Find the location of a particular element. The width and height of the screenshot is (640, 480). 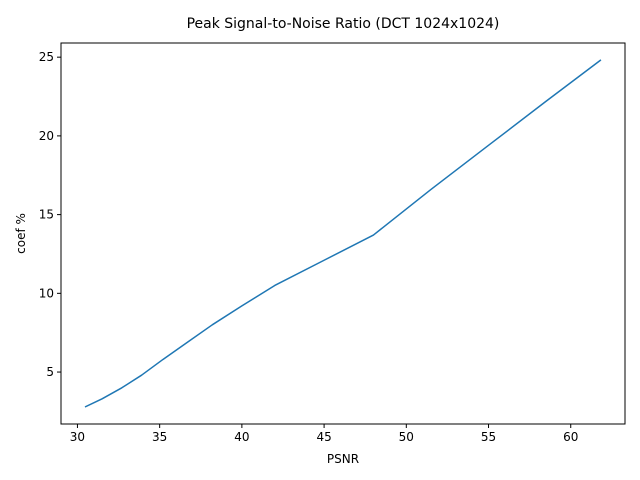

y-tick-label: 20 is located at coordinates (46, 136).